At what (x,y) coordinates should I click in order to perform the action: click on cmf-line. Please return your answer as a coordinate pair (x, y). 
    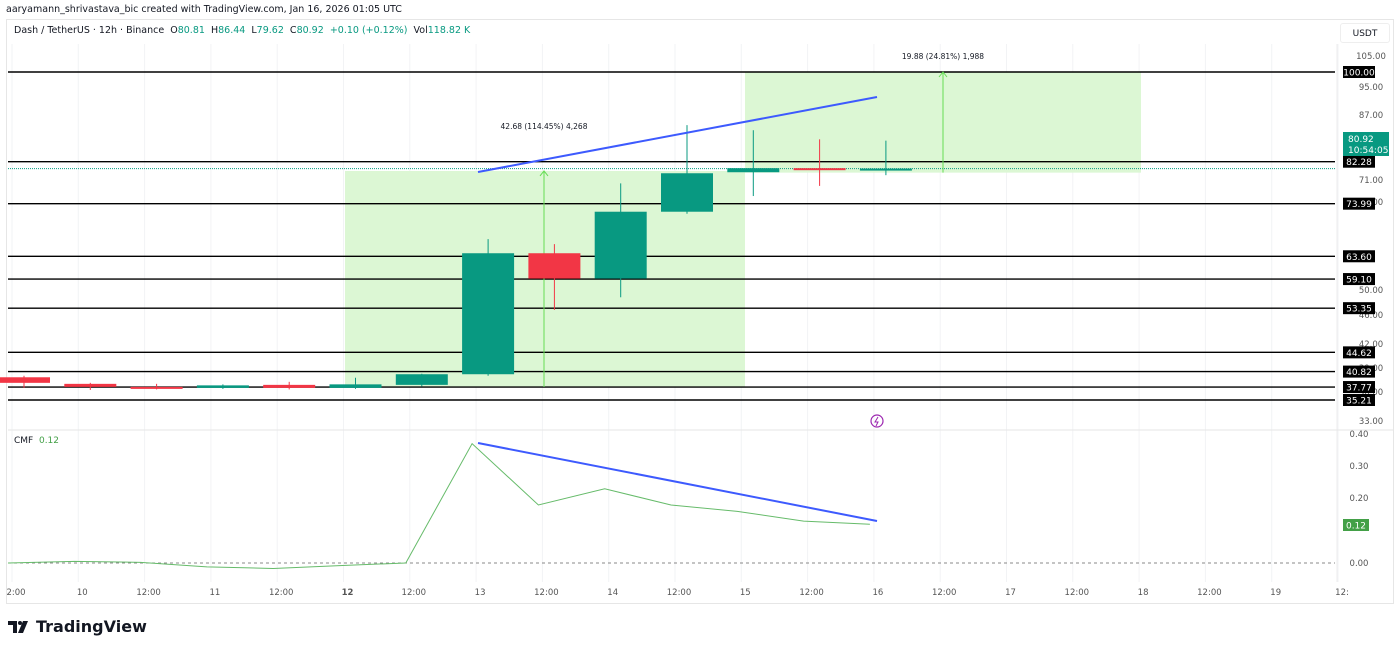
    Looking at the image, I should click on (438, 505).